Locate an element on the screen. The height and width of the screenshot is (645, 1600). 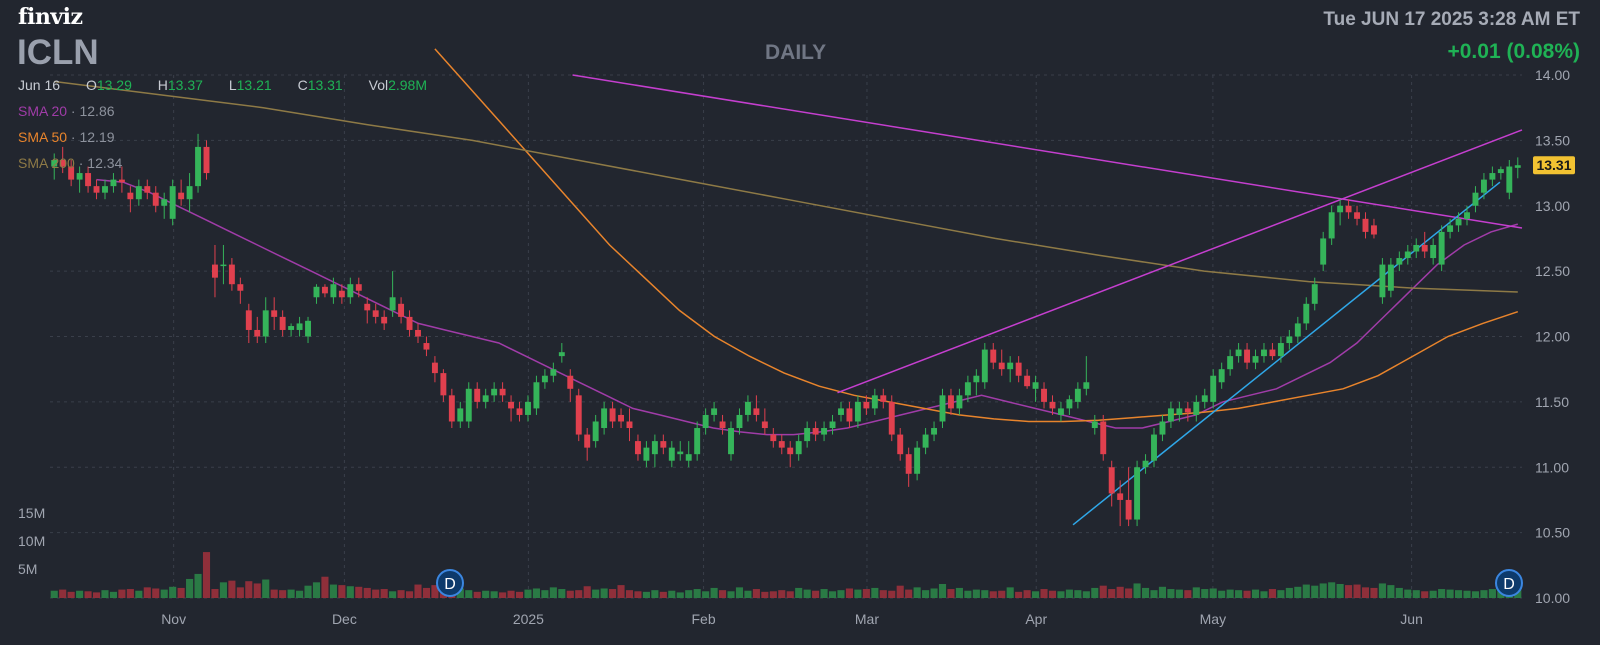
x-tick-label: Feb is located at coordinates (704, 619).